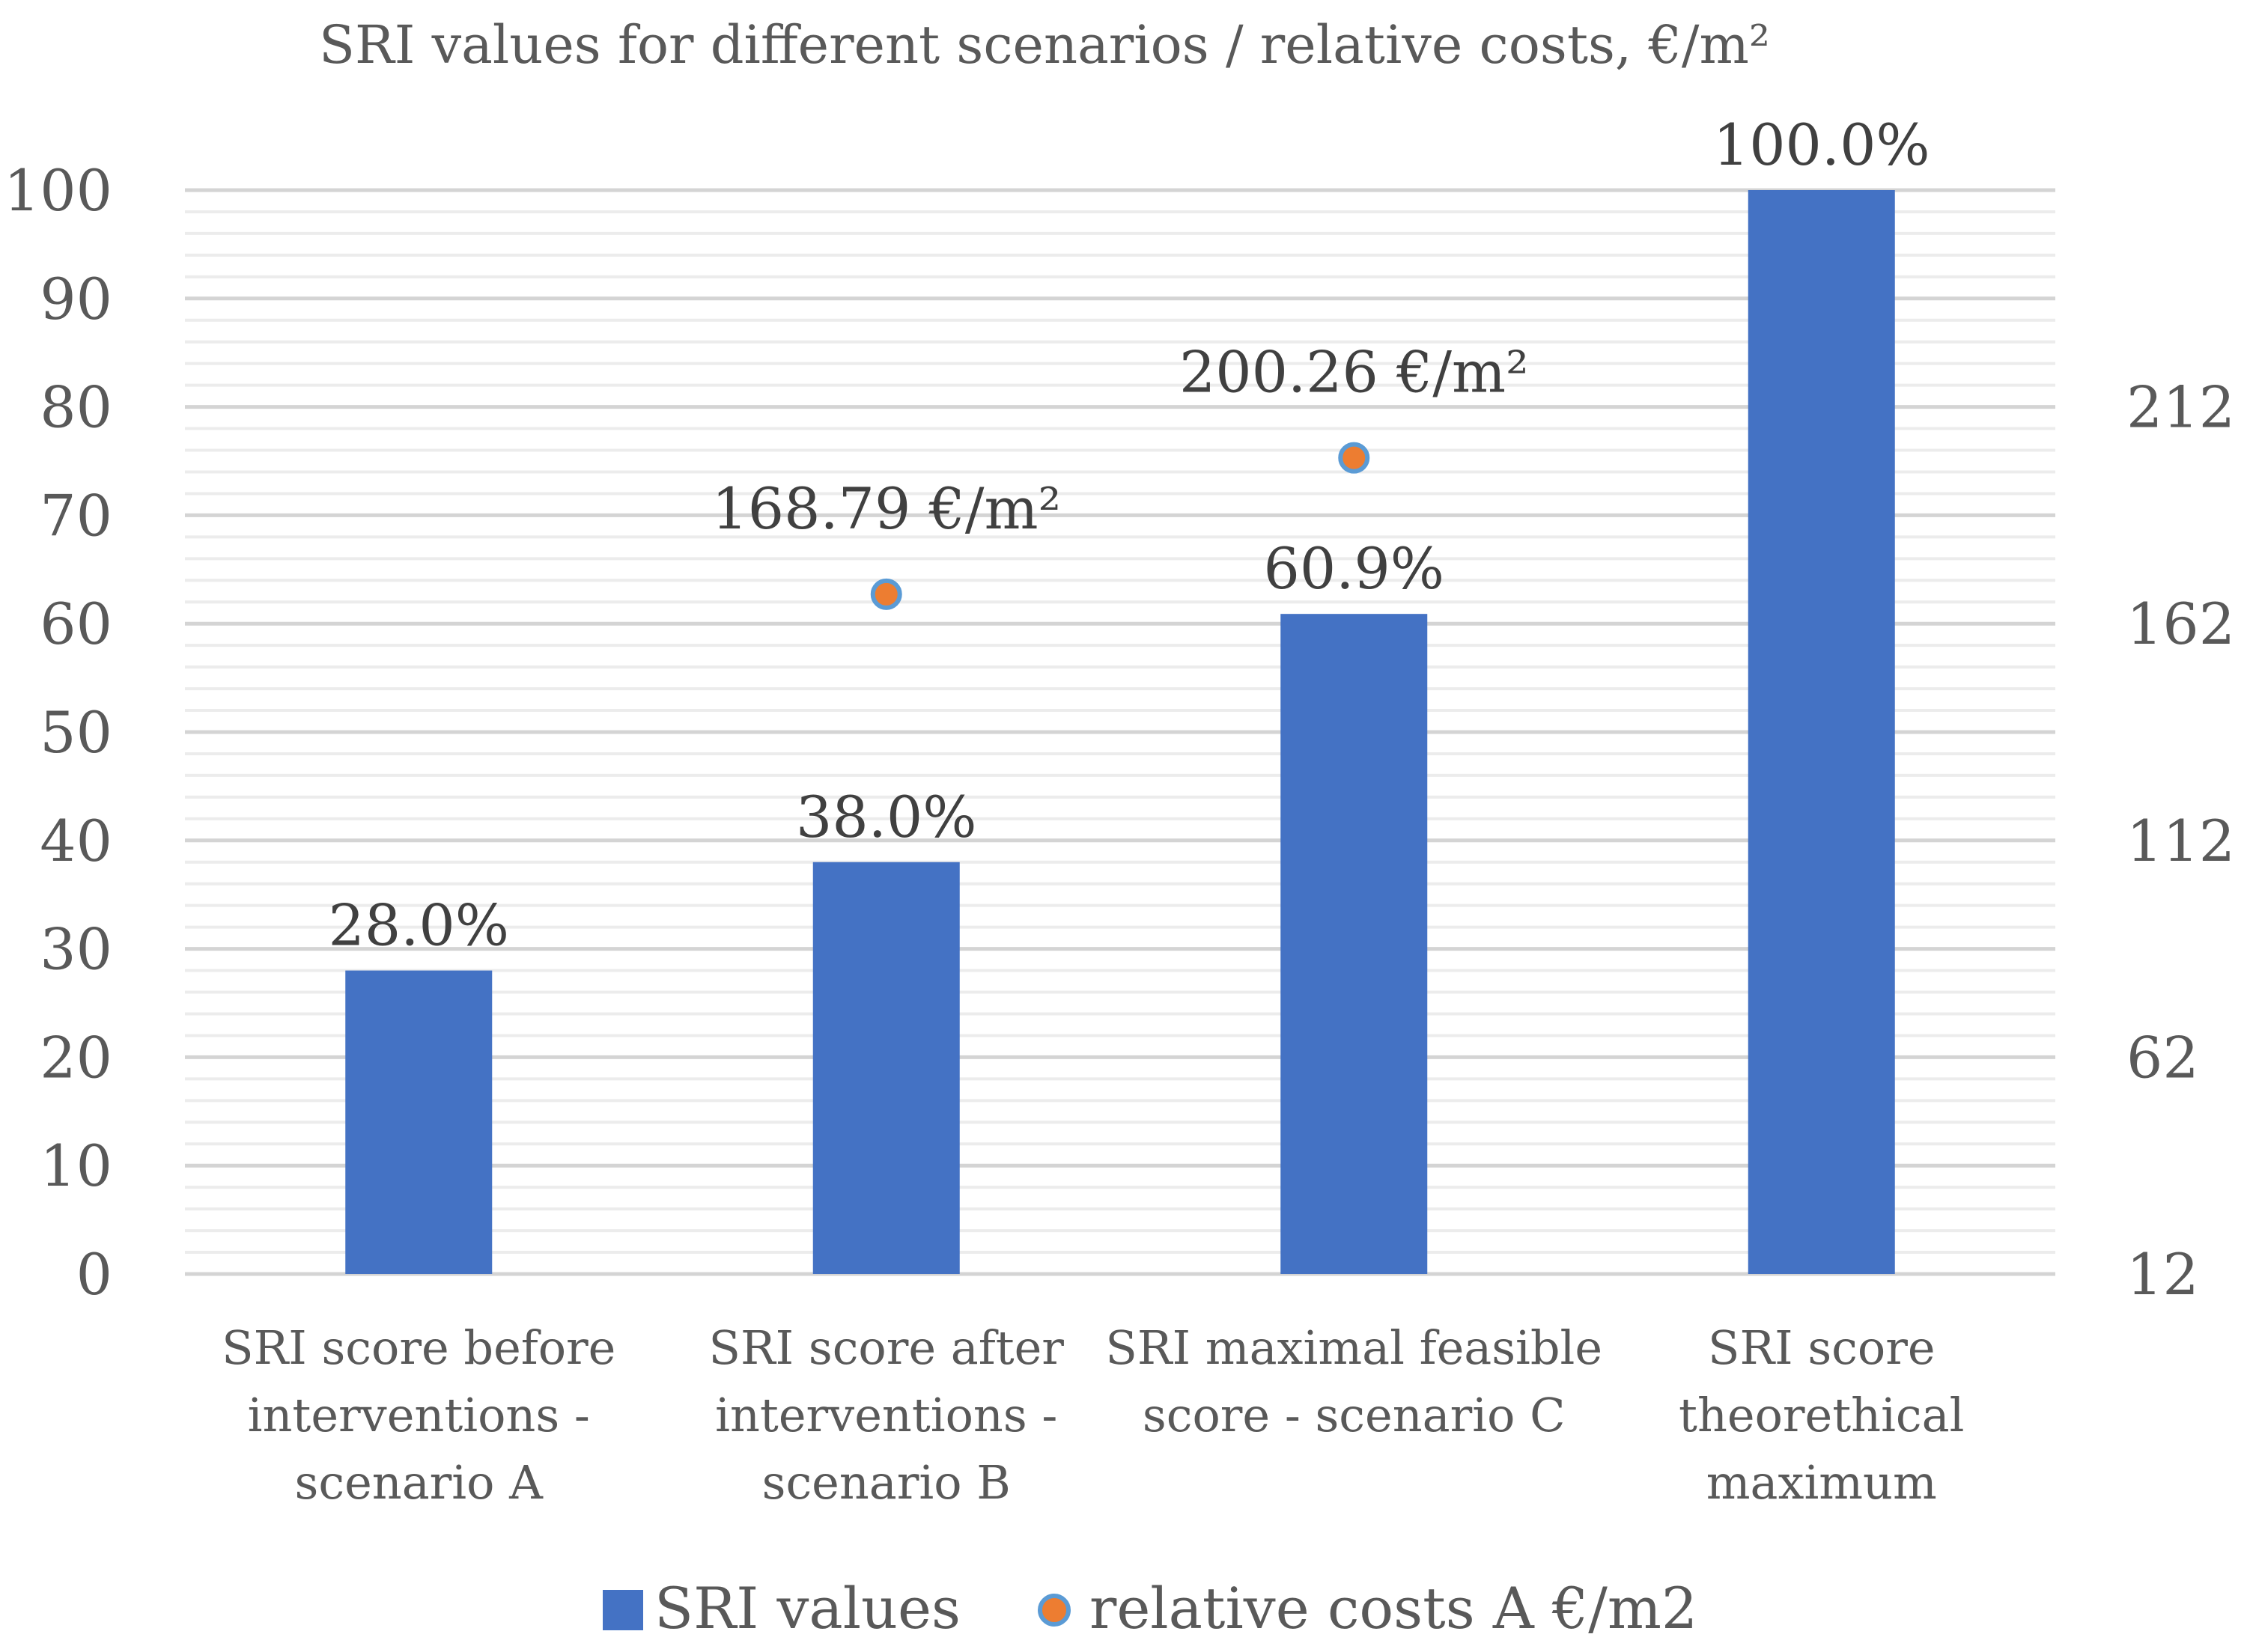  Describe the element at coordinates (76, 949) in the screenshot. I see `left-tick-label: 30` at that location.